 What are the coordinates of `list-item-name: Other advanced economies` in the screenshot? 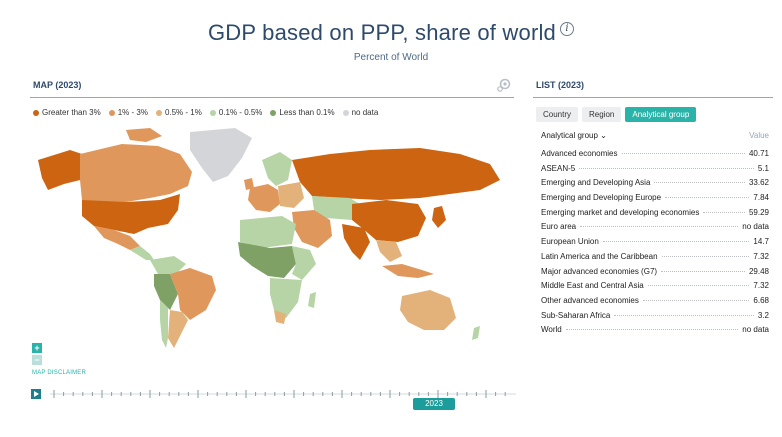 It's located at (590, 300).